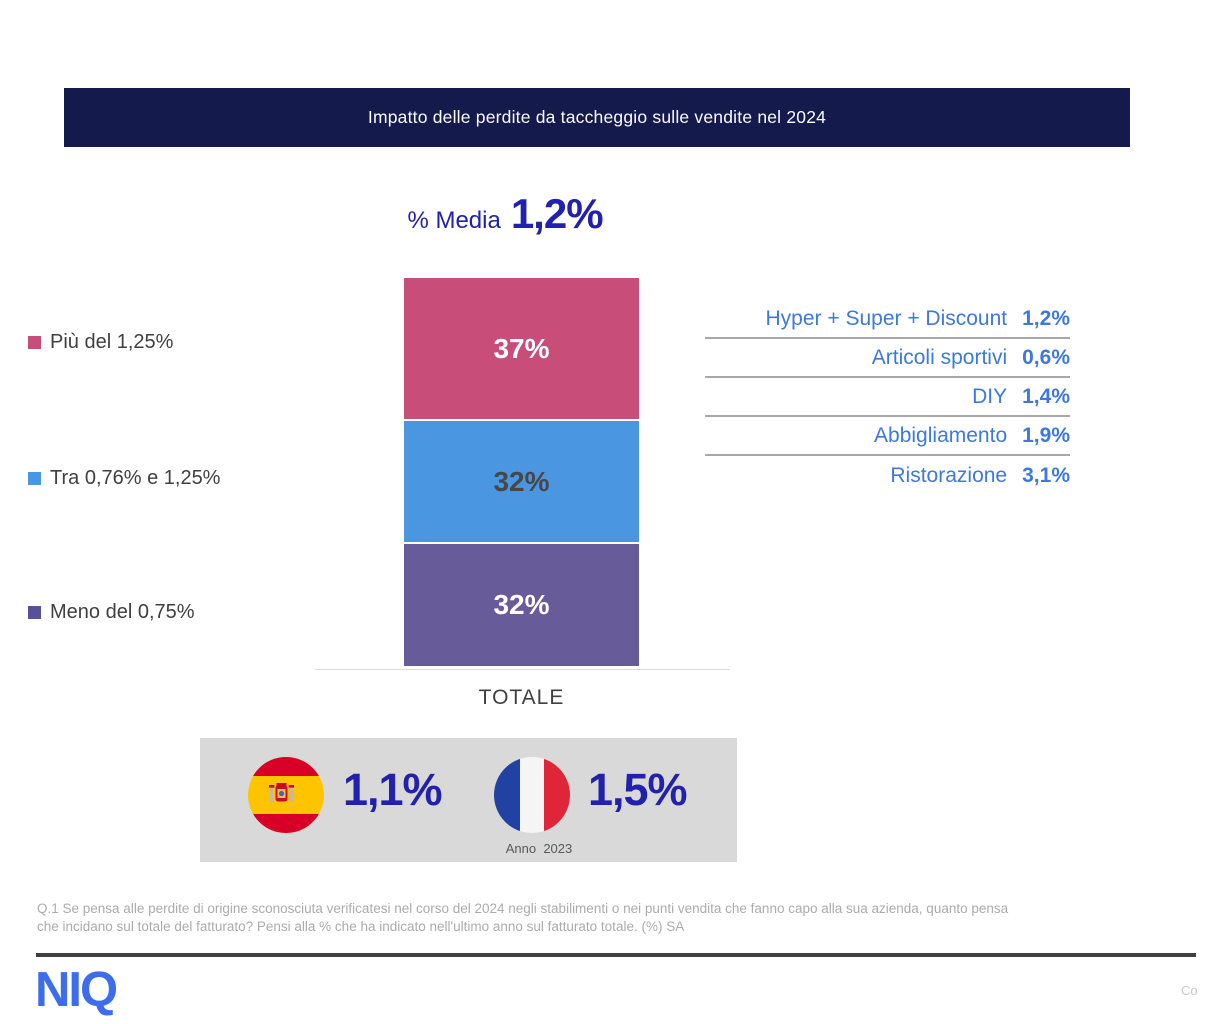  Describe the element at coordinates (638, 789) in the screenshot. I see `france-value: 1,5%` at that location.